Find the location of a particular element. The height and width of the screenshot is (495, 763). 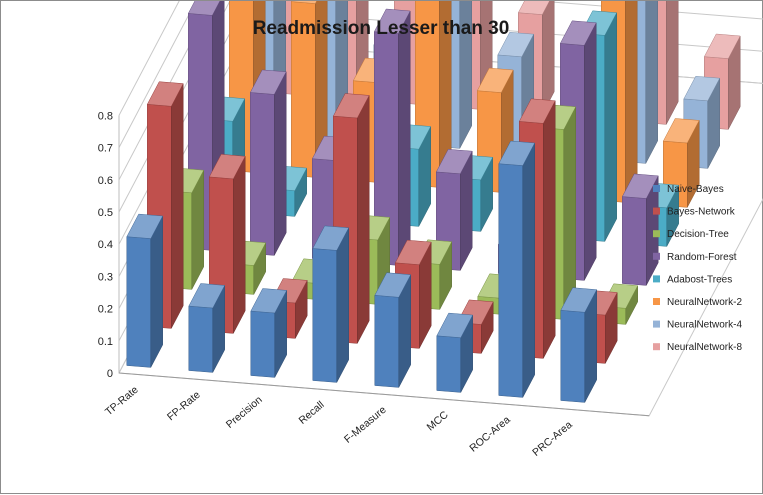

y-tick-label: 0.4 is located at coordinates (105, 245).